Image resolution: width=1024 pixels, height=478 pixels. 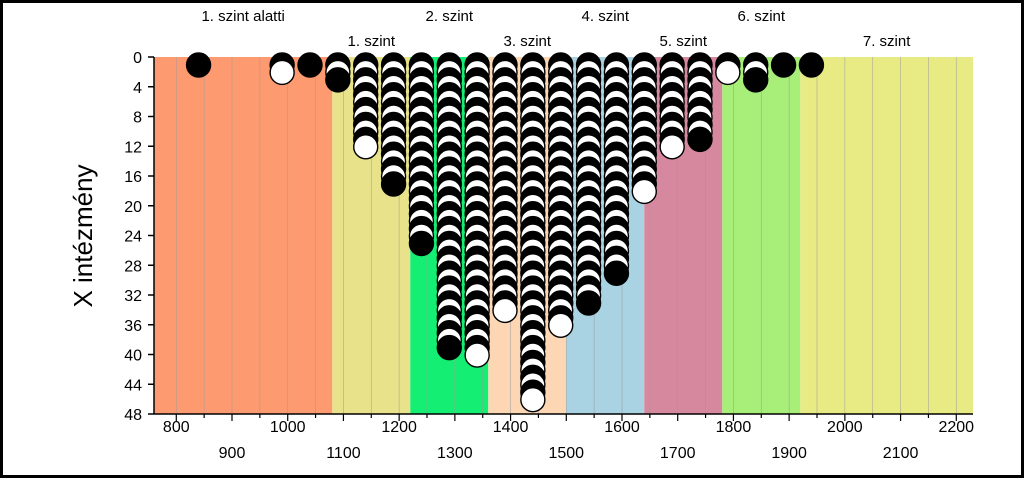 What do you see at coordinates (901, 453) in the screenshot?
I see `x-tick-label-lower: 2100` at bounding box center [901, 453].